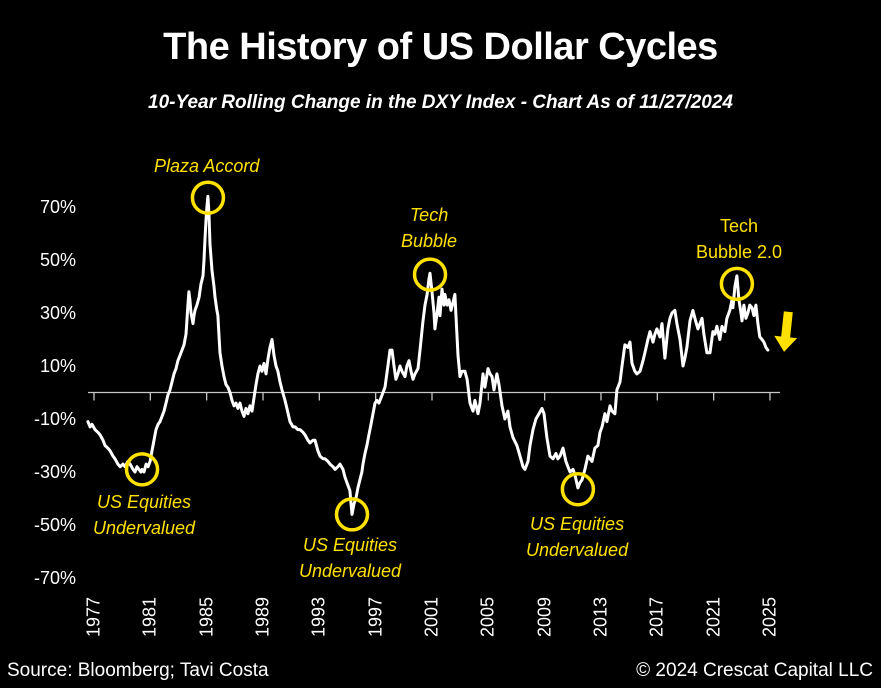 The width and height of the screenshot is (881, 688). What do you see at coordinates (577, 537) in the screenshot?
I see `annotation-label-us-equities-undervalued-3: US Equities Undervalued` at bounding box center [577, 537].